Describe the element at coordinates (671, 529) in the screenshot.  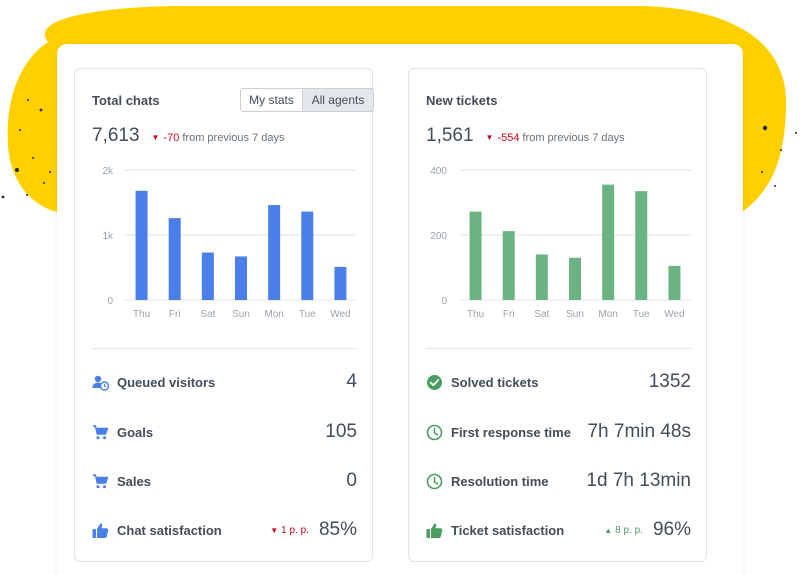
I see `stat-value: 96%` at that location.